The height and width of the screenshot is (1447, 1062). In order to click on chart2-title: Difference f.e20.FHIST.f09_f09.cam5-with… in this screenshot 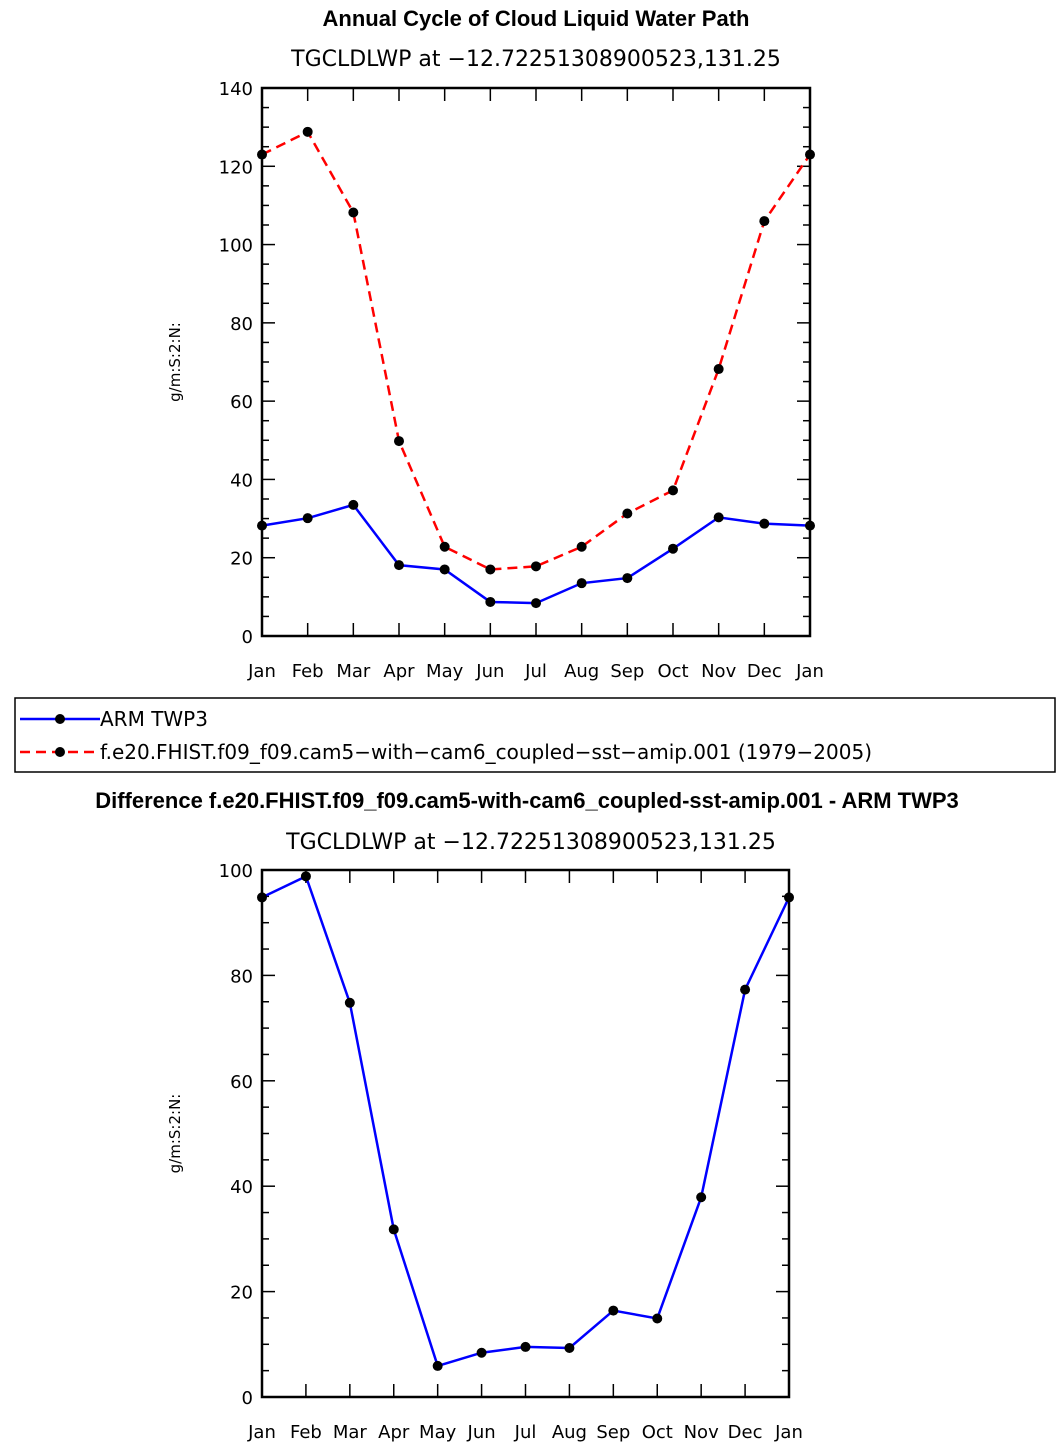, I will do `click(527, 800)`.